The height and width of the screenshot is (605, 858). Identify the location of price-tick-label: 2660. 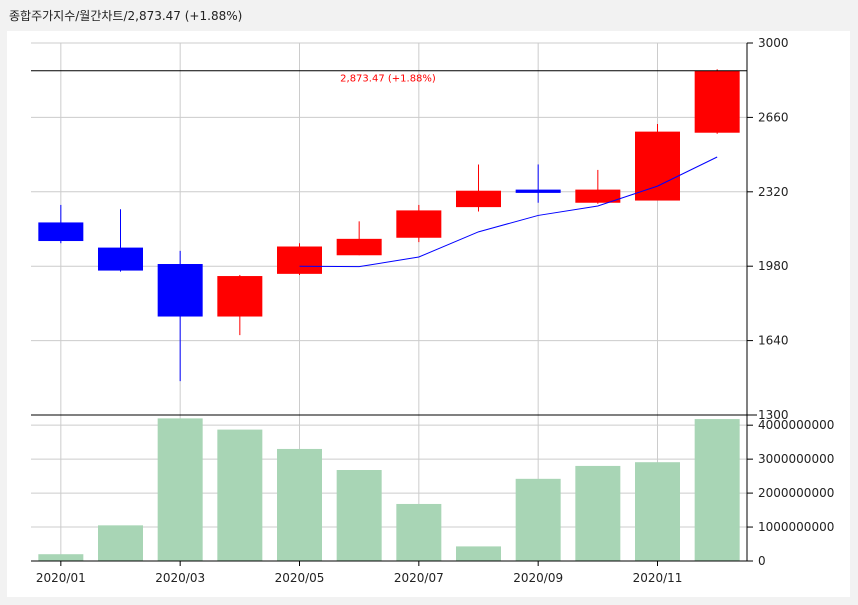
(773, 117).